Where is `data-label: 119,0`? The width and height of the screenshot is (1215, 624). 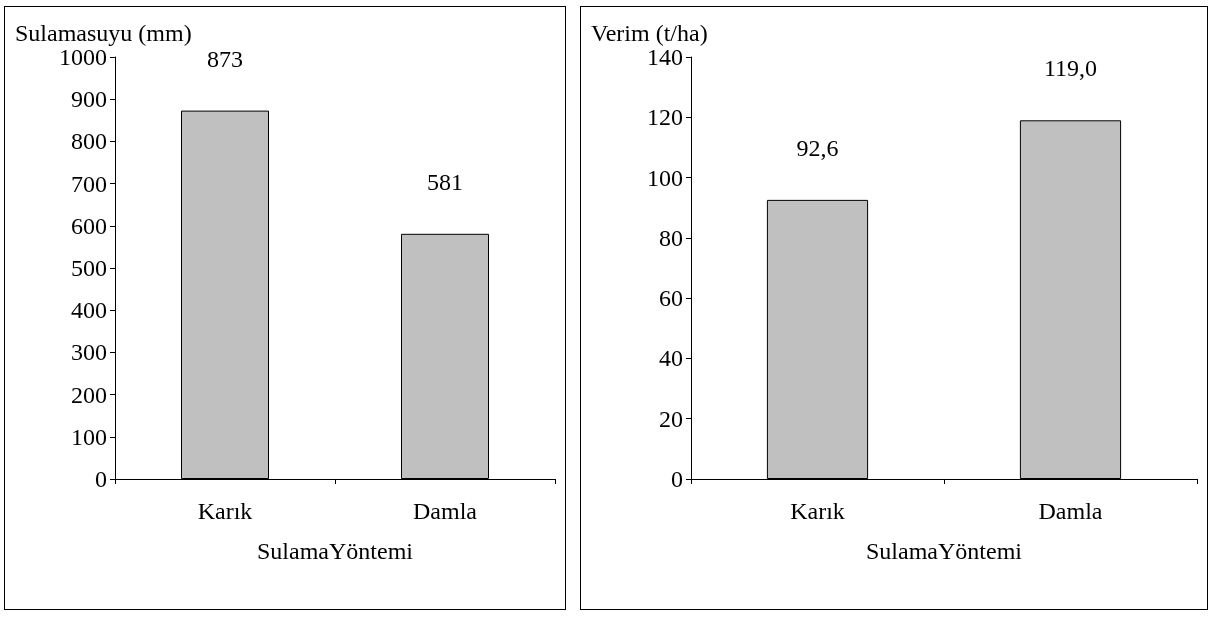
data-label: 119,0 is located at coordinates (1070, 68).